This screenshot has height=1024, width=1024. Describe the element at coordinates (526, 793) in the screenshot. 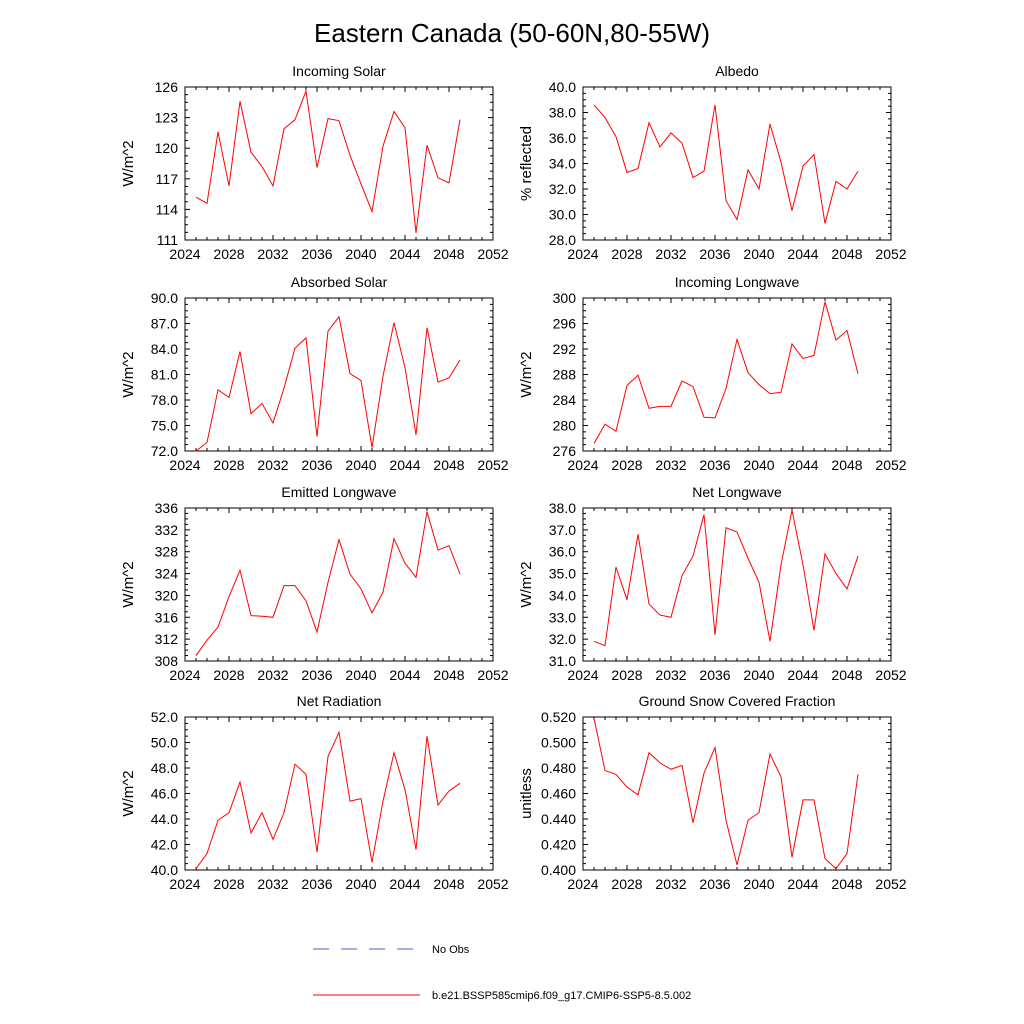

I see `y-axis-label: unitless` at that location.